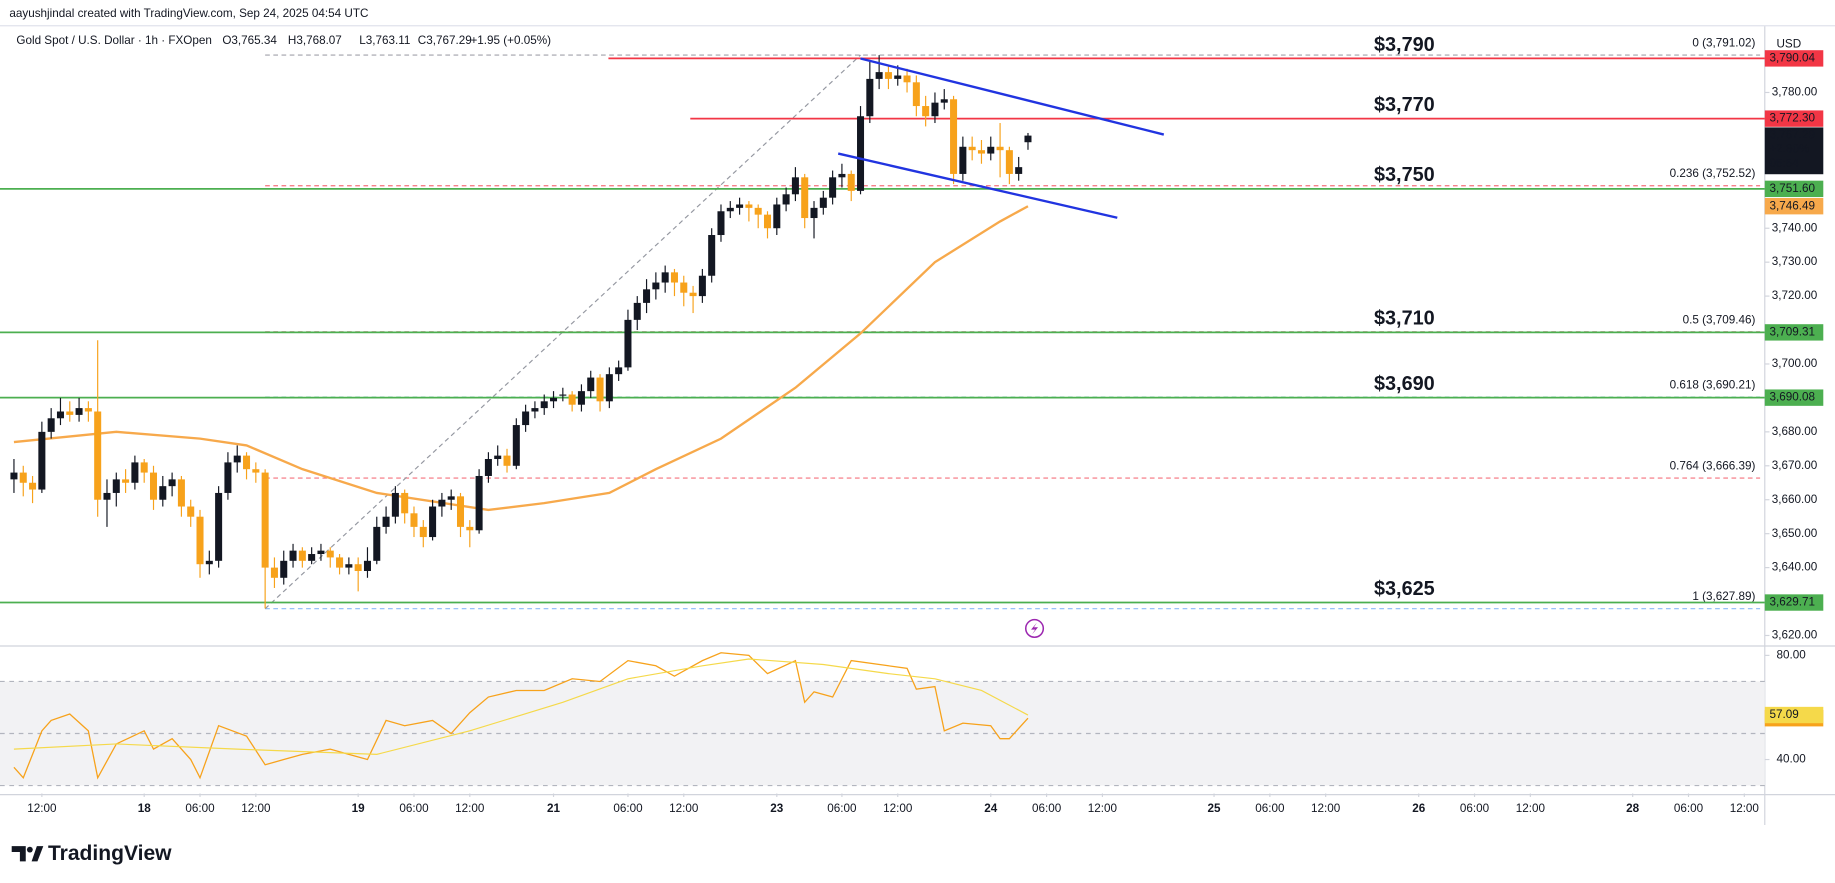 The image size is (1835, 883). I want to click on x-tick-label: 23, so click(777, 808).